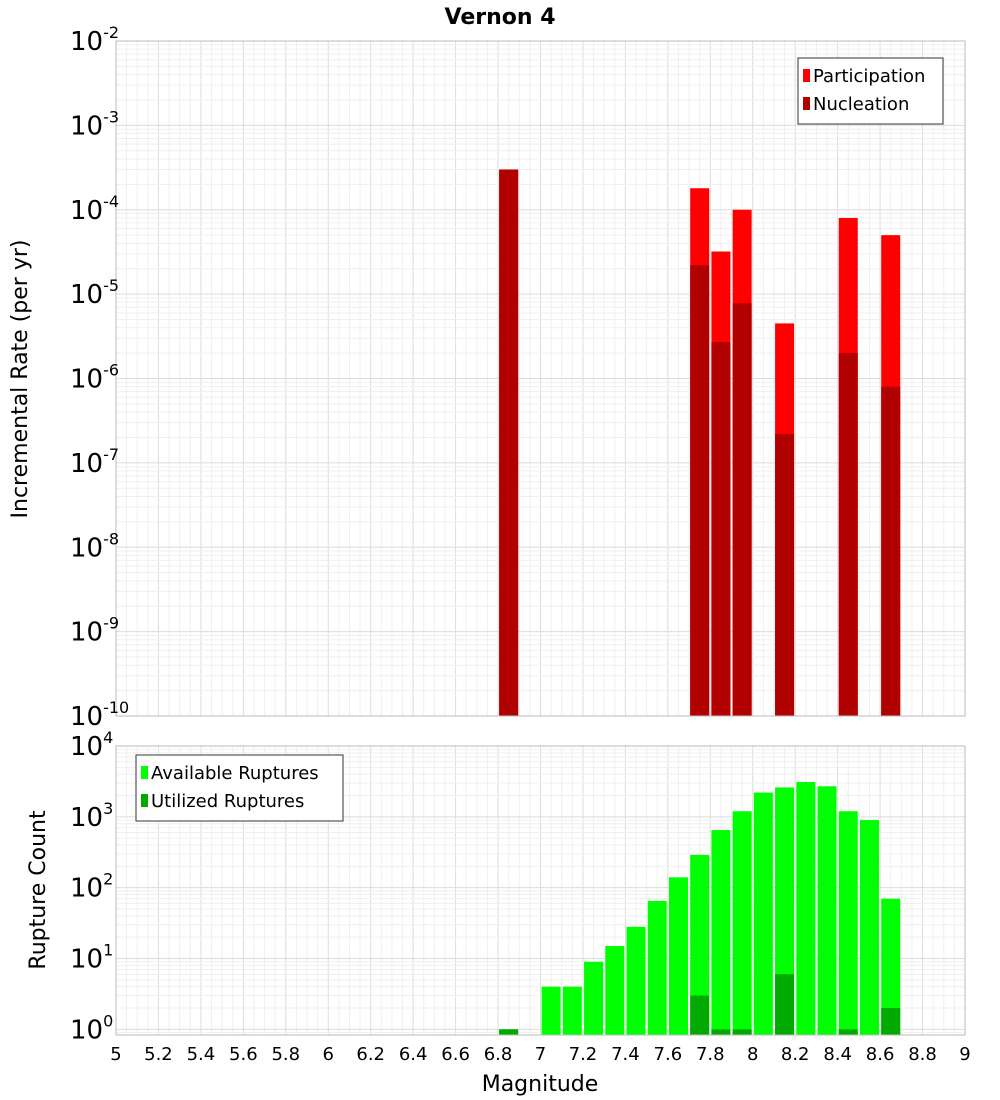 The image size is (1000, 1100). What do you see at coordinates (498, 1054) in the screenshot?
I see `x-tick-label: 6.8` at bounding box center [498, 1054].